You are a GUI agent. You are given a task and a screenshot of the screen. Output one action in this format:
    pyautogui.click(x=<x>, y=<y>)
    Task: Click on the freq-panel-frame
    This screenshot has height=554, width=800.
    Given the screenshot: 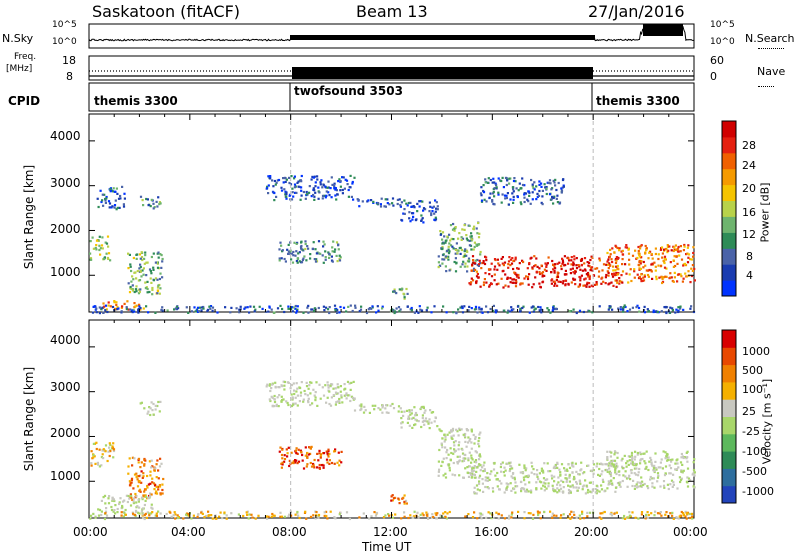 What is the action you would take?
    pyautogui.click(x=391, y=68)
    